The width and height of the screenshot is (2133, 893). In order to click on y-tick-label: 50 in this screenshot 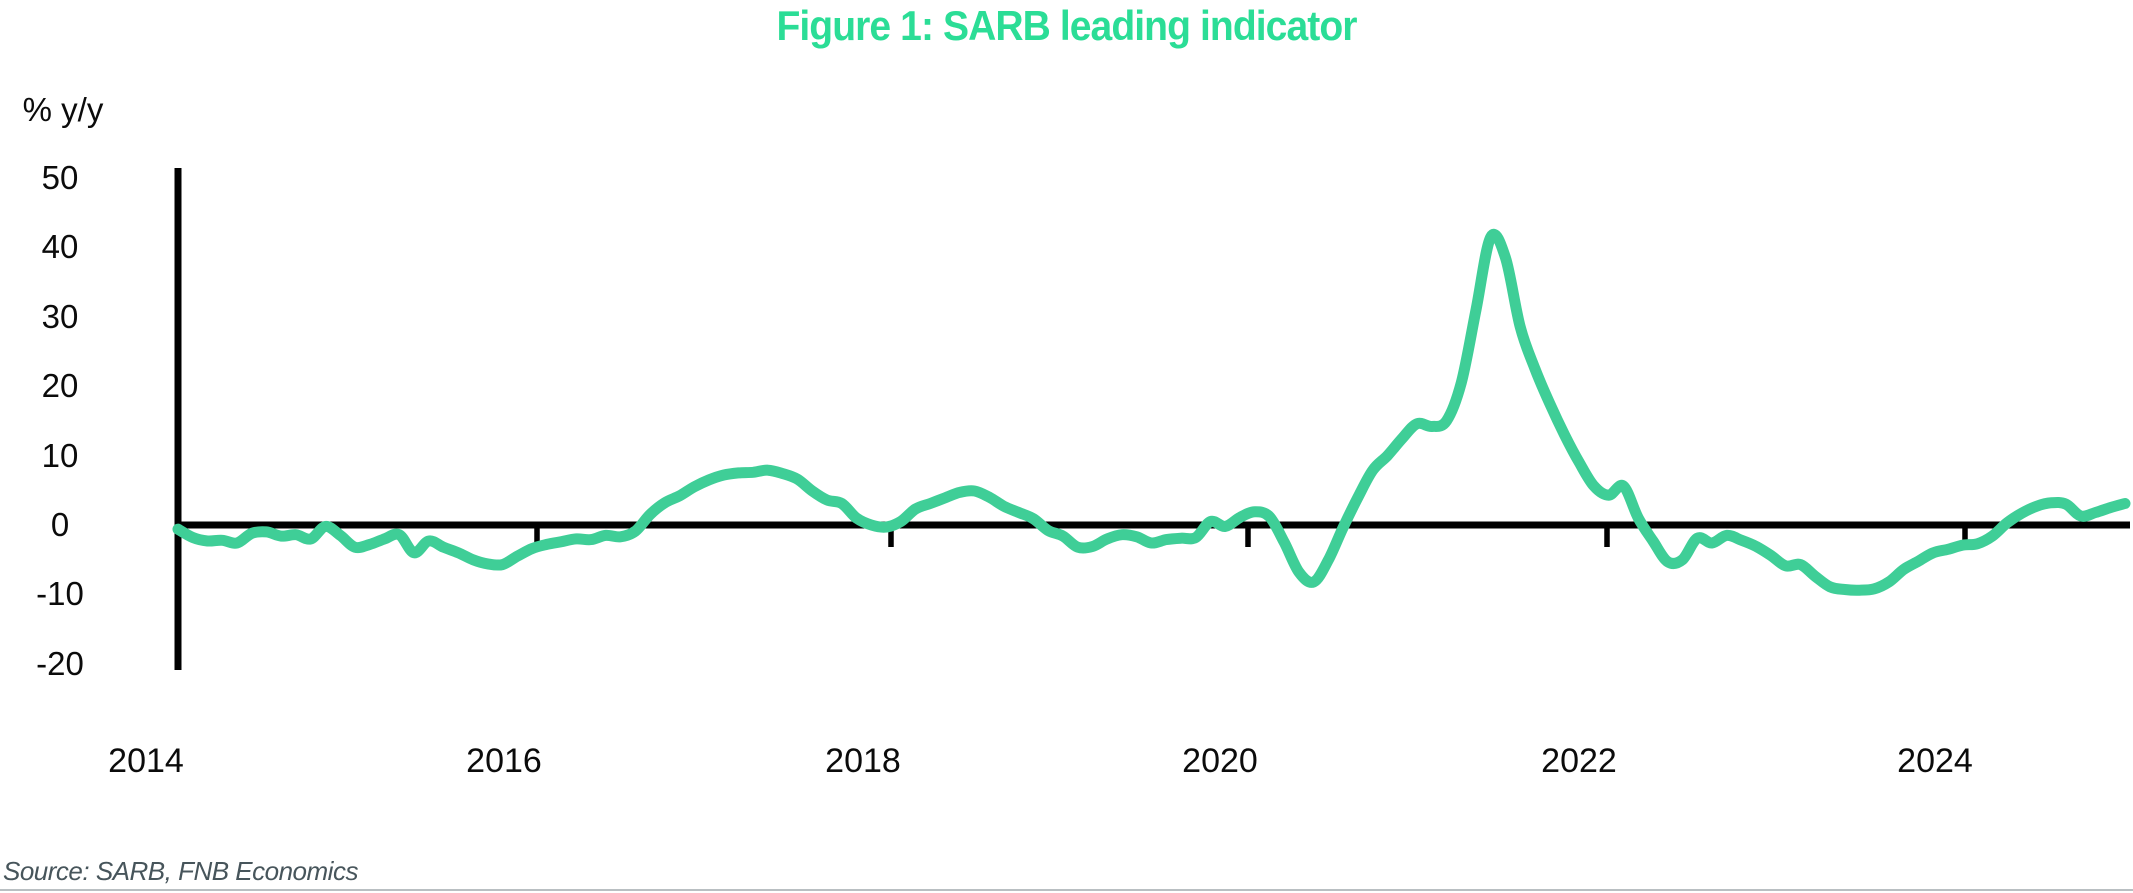, I will do `click(60, 177)`.